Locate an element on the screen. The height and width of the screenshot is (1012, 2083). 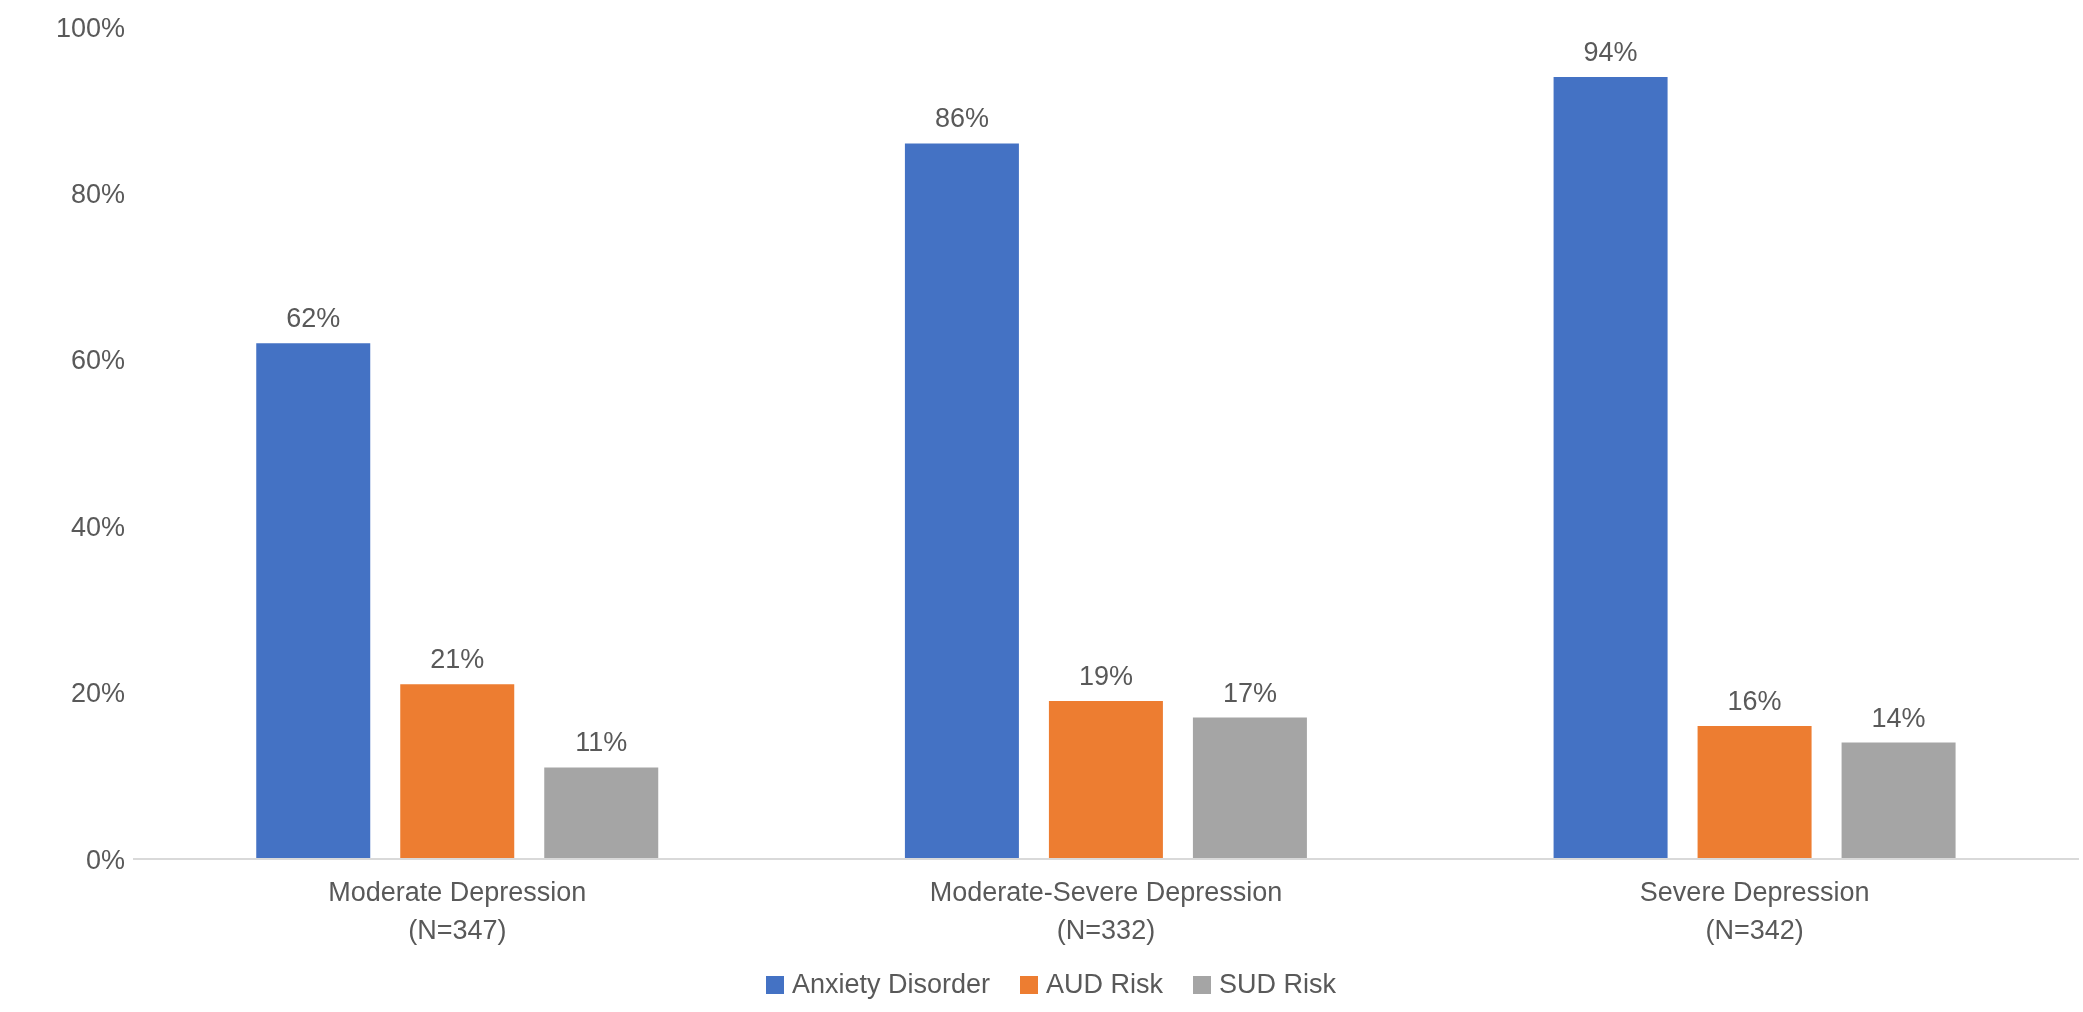
legend-label: Anxiety Disorder is located at coordinates (891, 984).